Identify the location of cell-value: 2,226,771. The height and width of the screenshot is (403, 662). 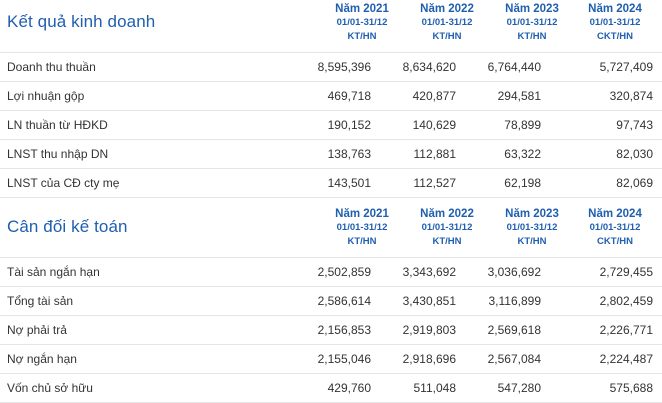
(626, 330).